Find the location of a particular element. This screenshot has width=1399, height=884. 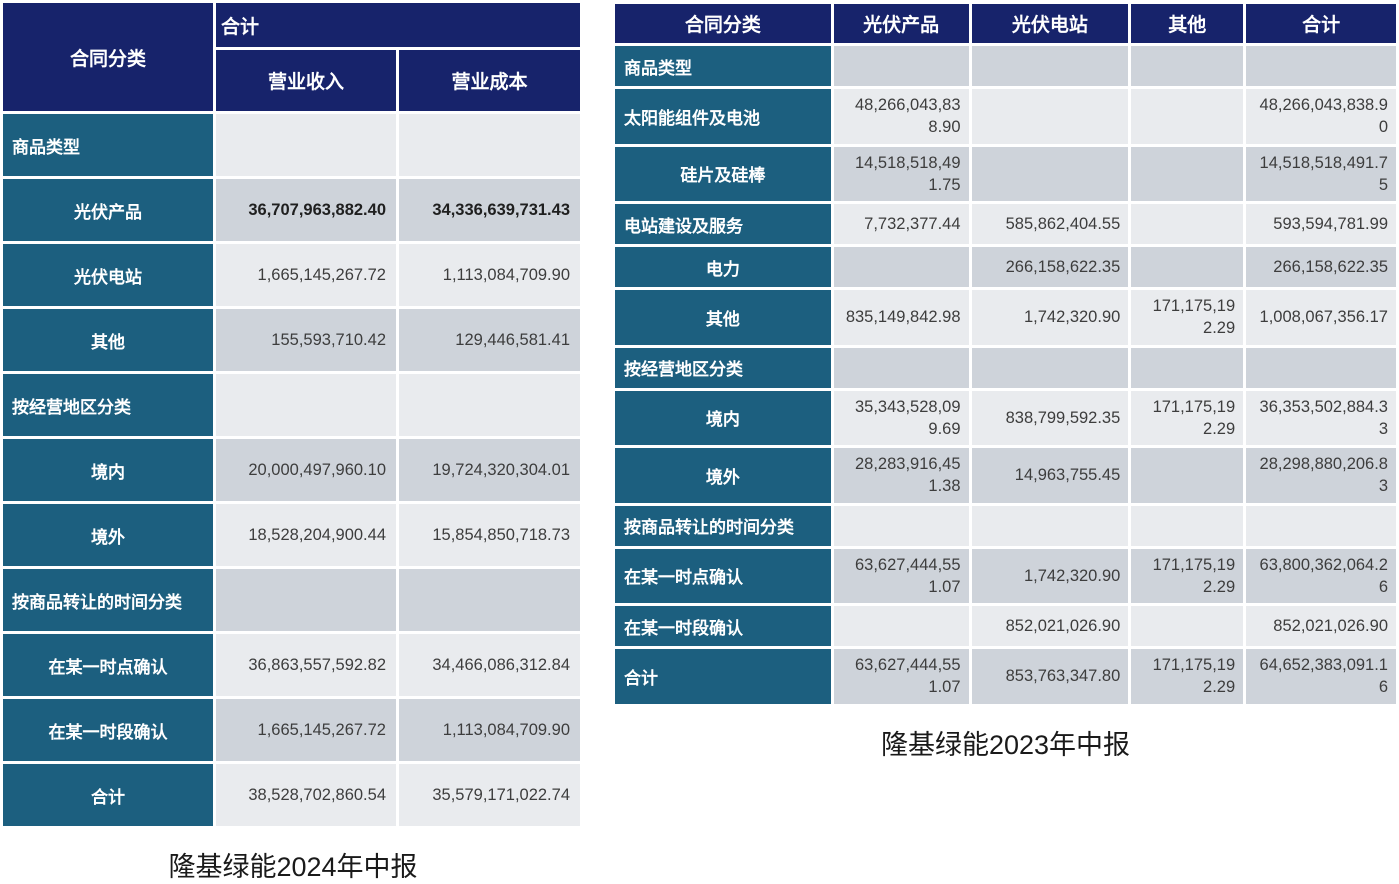

value-cell: 38,528,702,860.54 is located at coordinates (306, 795).